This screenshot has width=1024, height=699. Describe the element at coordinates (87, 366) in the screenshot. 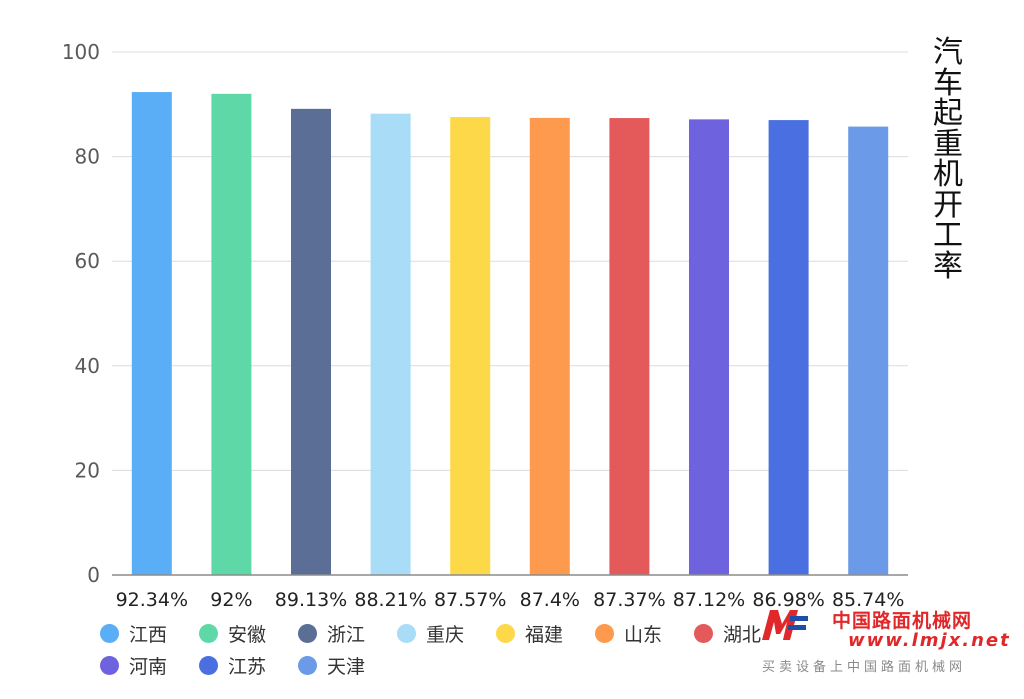

I see `y-tick-label: 40` at that location.